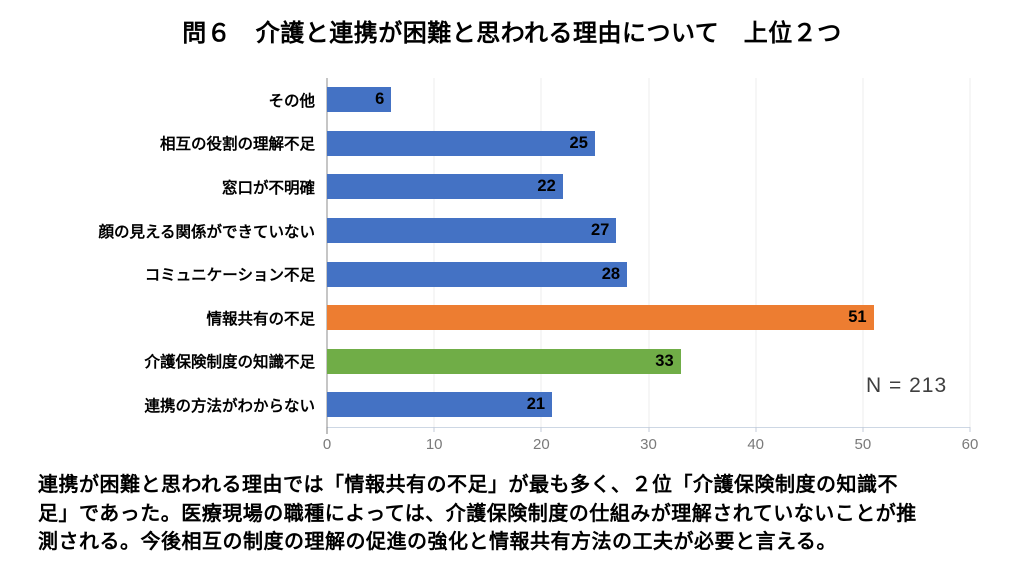 This screenshot has height=576, width=1024. Describe the element at coordinates (648, 444) in the screenshot. I see `x-tick-label: 30` at that location.